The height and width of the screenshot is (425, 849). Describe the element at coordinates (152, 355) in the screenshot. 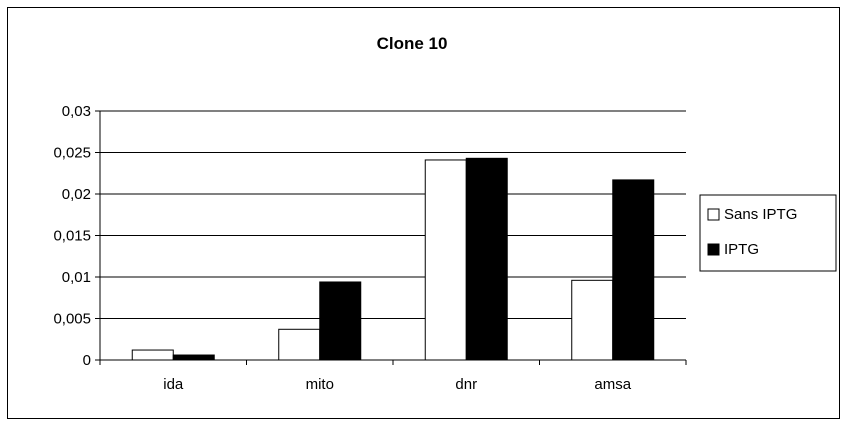

I see `bar-sans-iptg-ida` at that location.